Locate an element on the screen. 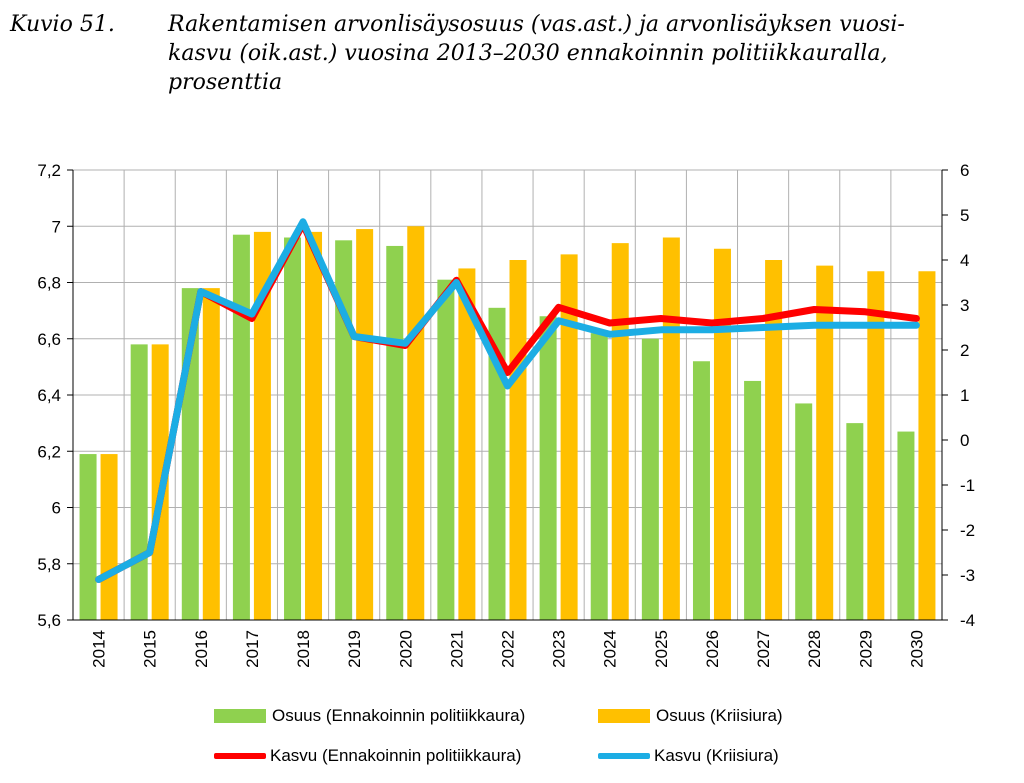  x-axis-tick-label: 2026 is located at coordinates (712, 649).